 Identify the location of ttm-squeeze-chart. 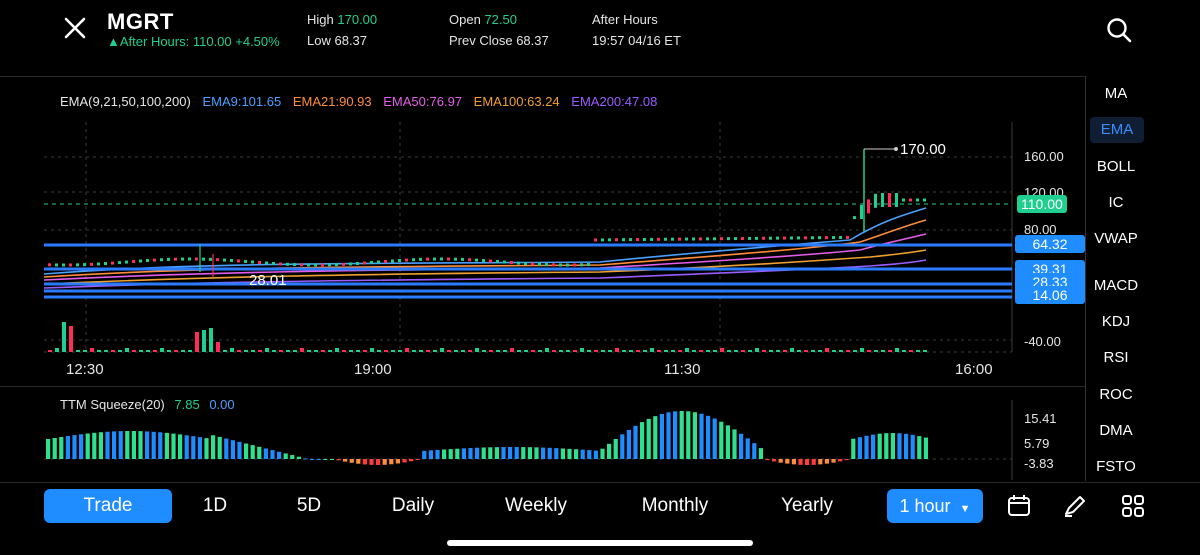
(542, 440).